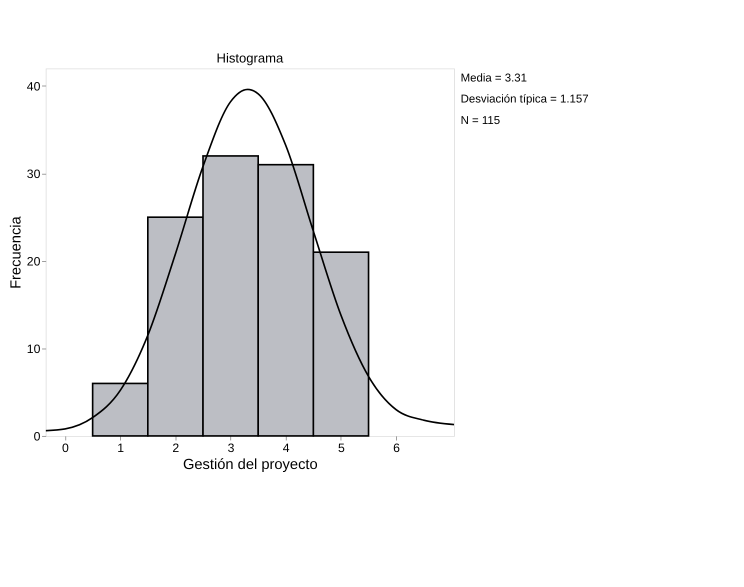 This screenshot has width=744, height=587. I want to click on x-tick-label: 4, so click(286, 447).